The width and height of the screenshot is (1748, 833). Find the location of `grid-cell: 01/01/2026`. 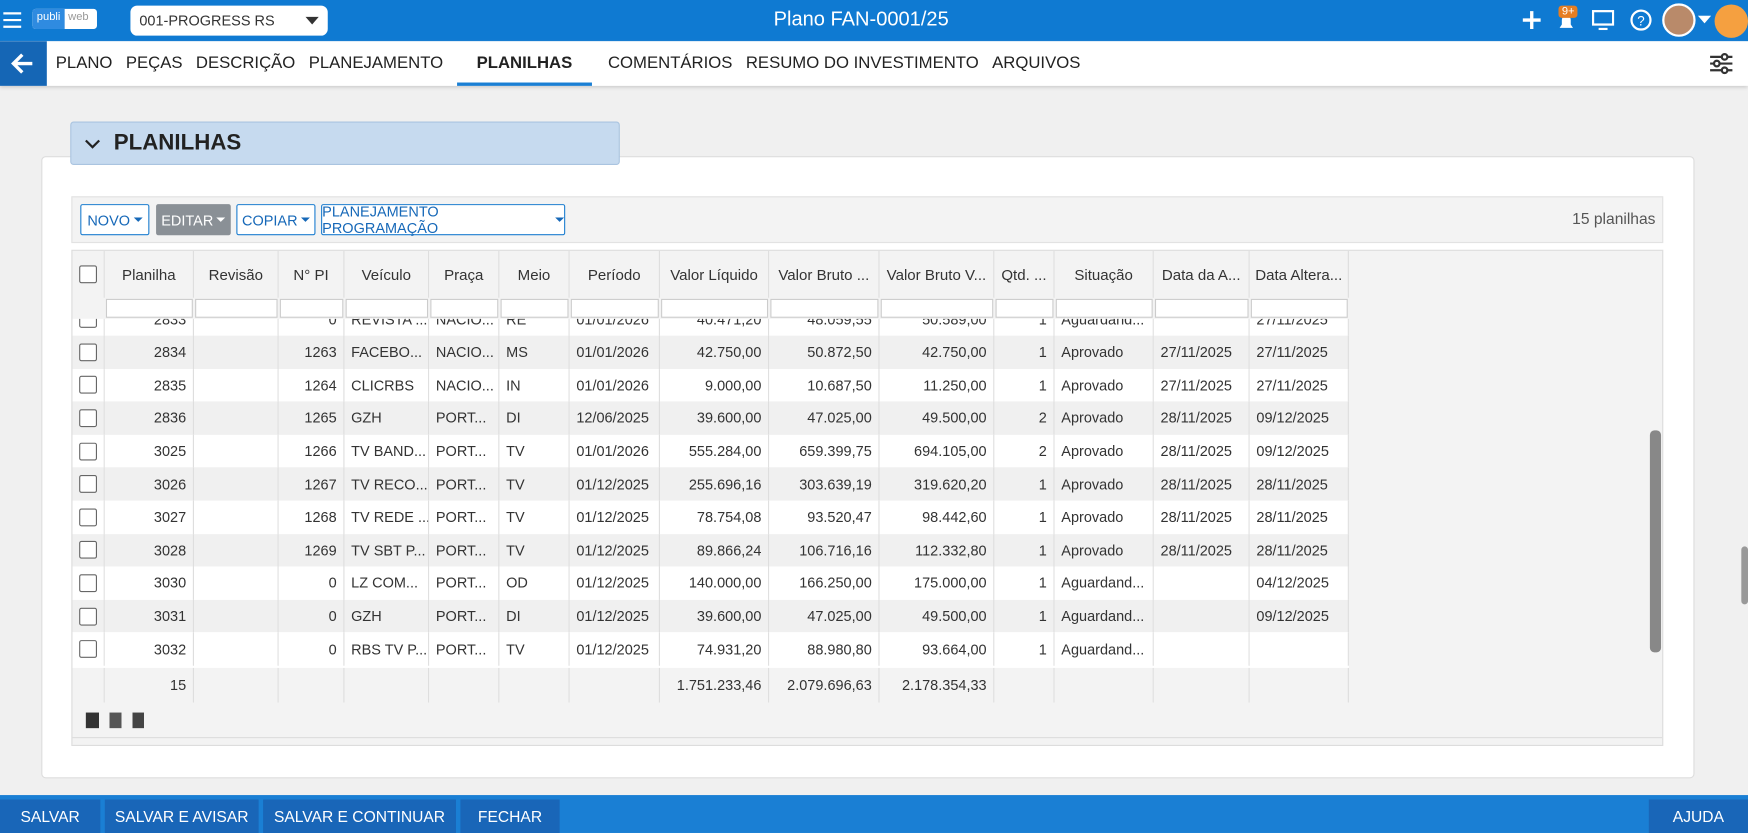

grid-cell: 01/01/2026 is located at coordinates (615, 327).